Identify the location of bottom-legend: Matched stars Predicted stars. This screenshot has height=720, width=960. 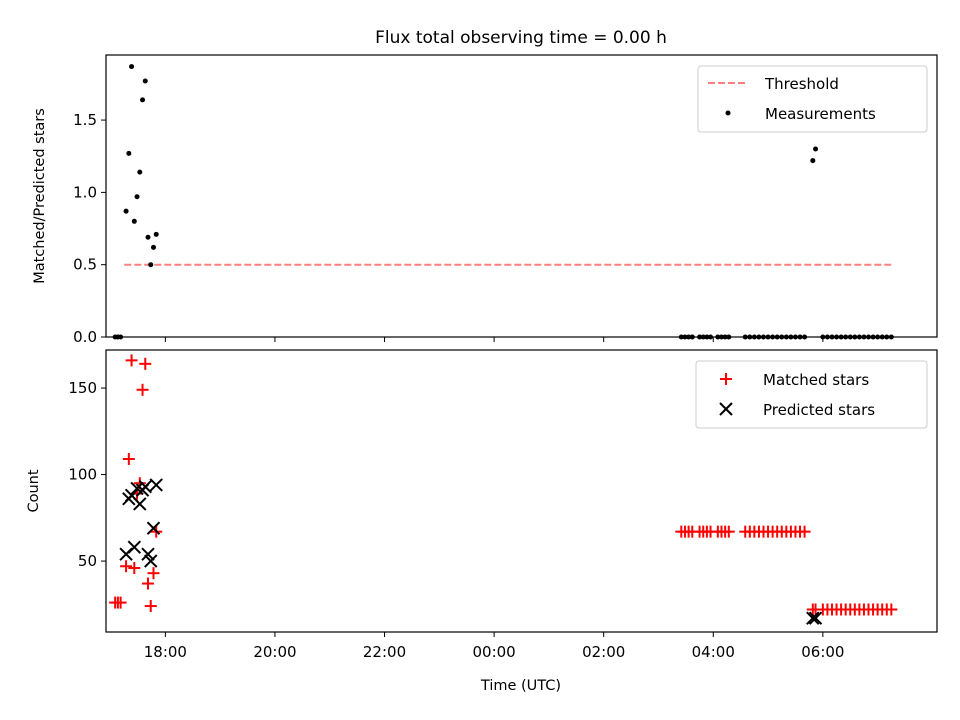
(811, 394).